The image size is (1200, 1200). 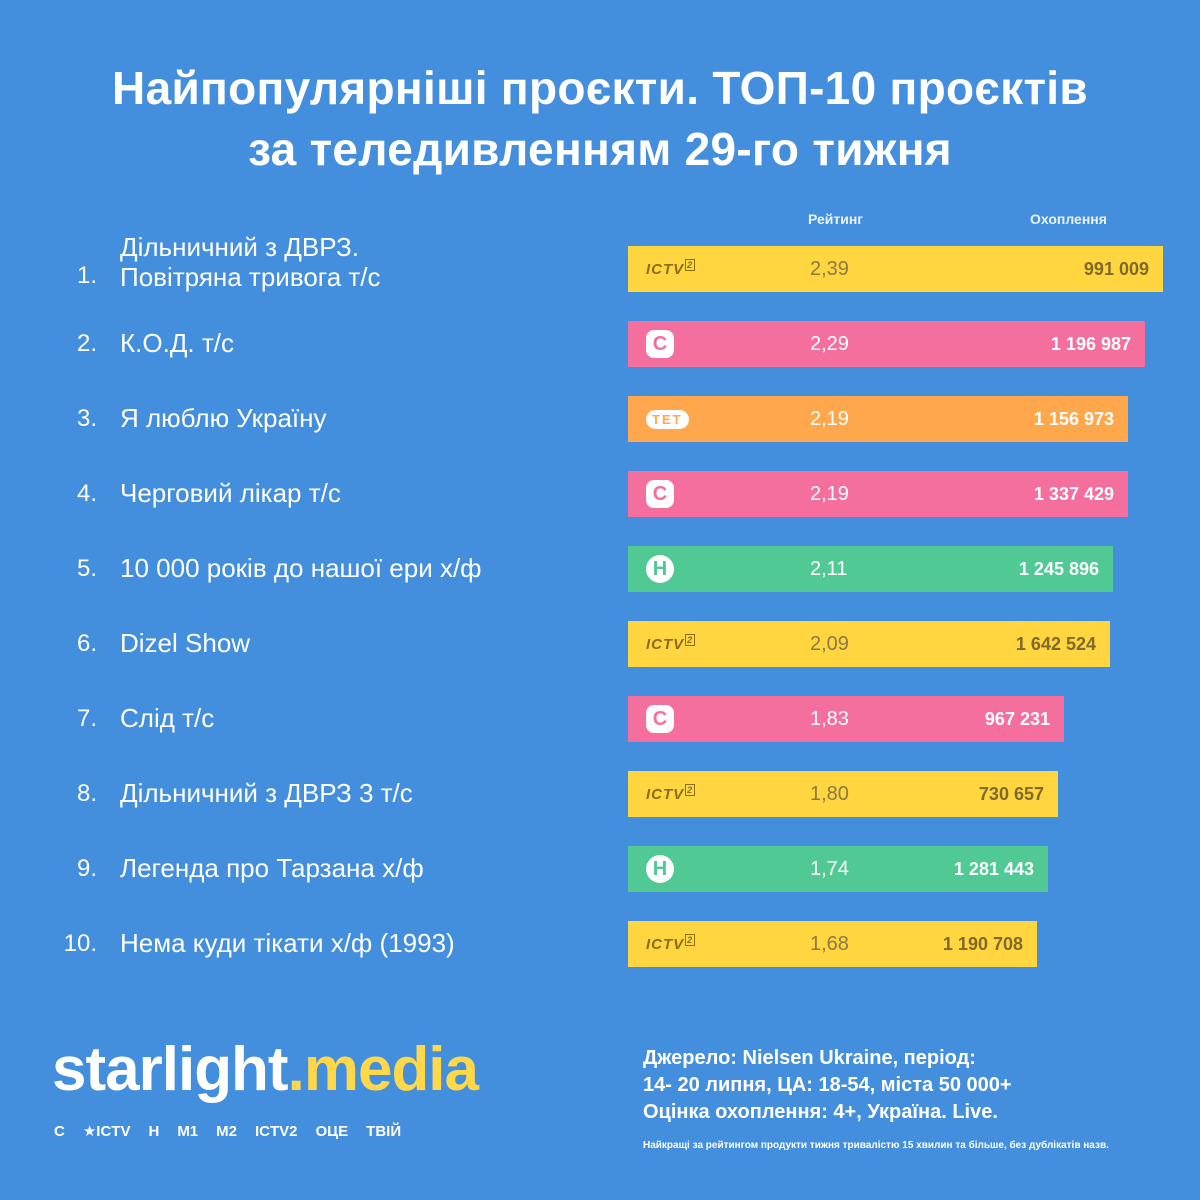 What do you see at coordinates (829, 719) in the screenshot?
I see `rating-value: 1,83` at bounding box center [829, 719].